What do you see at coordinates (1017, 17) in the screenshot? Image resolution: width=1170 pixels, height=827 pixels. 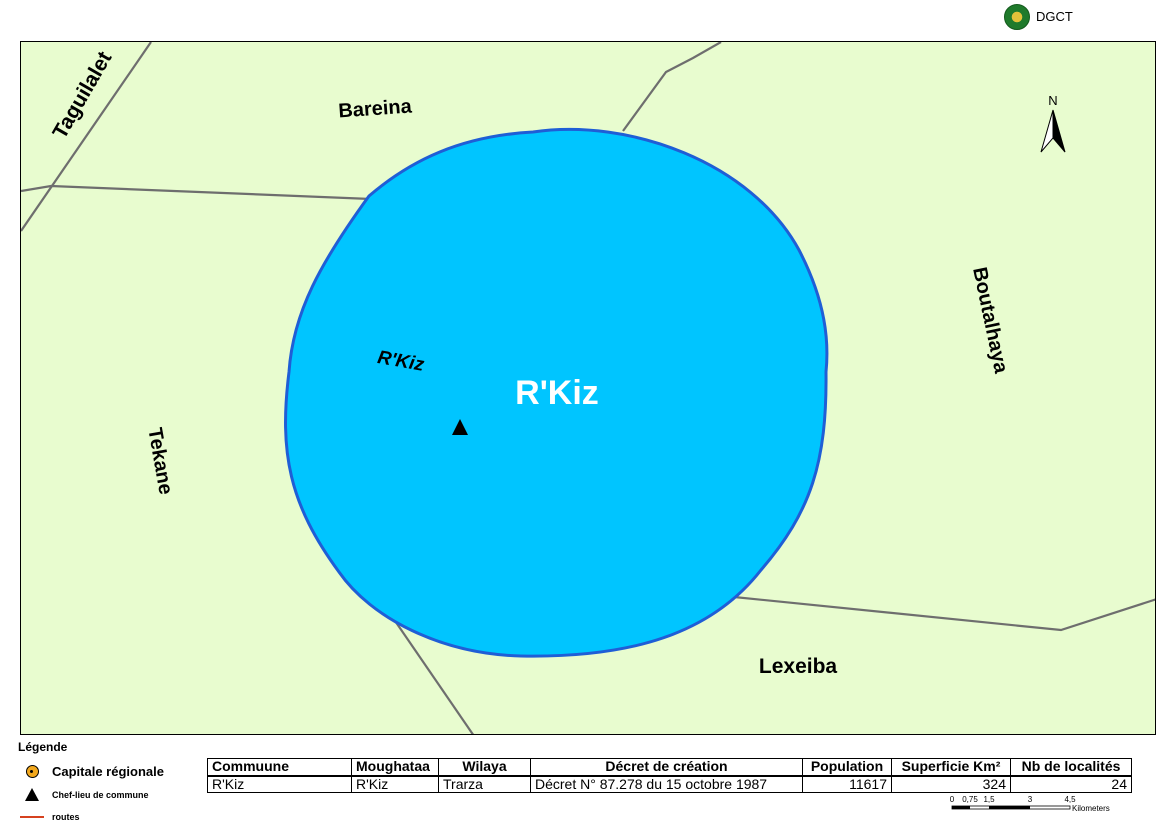 I see `header-logo` at bounding box center [1017, 17].